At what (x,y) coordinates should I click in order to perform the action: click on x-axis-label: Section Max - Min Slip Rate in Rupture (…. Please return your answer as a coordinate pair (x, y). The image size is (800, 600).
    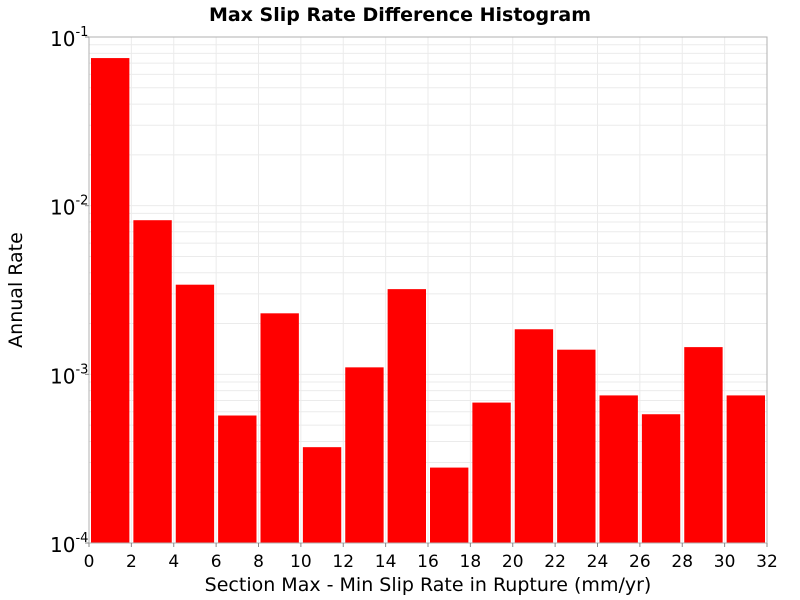
    Looking at the image, I should click on (428, 585).